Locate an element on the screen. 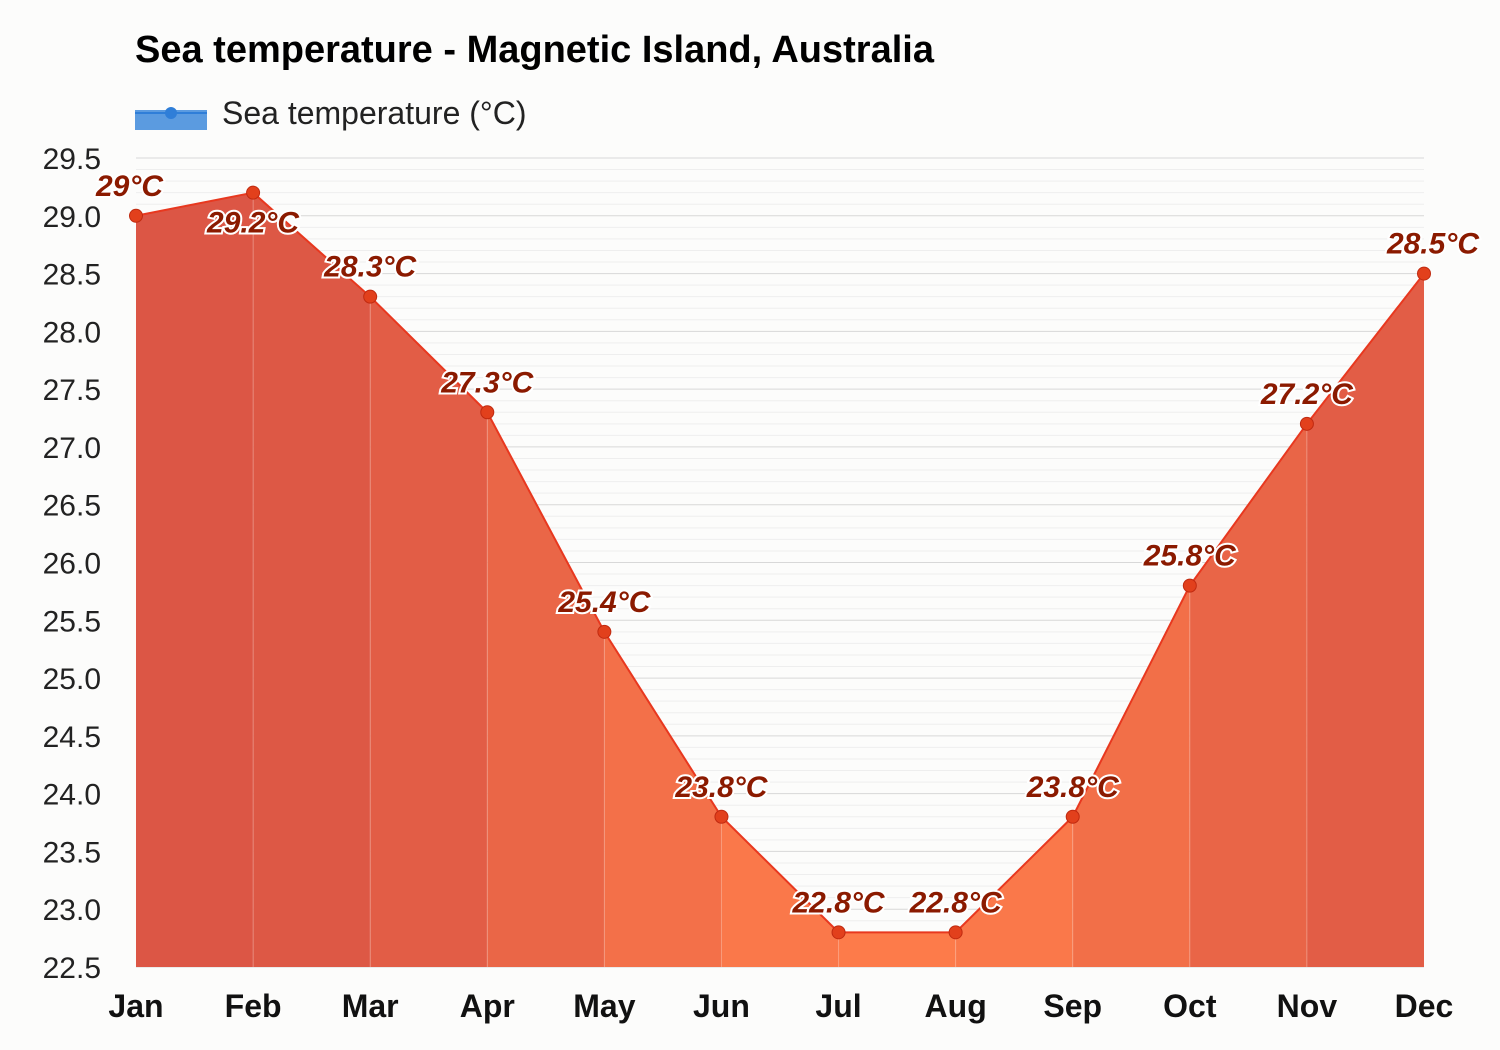 The width and height of the screenshot is (1500, 1050). y-tick-label: 29.5 is located at coordinates (72, 159).